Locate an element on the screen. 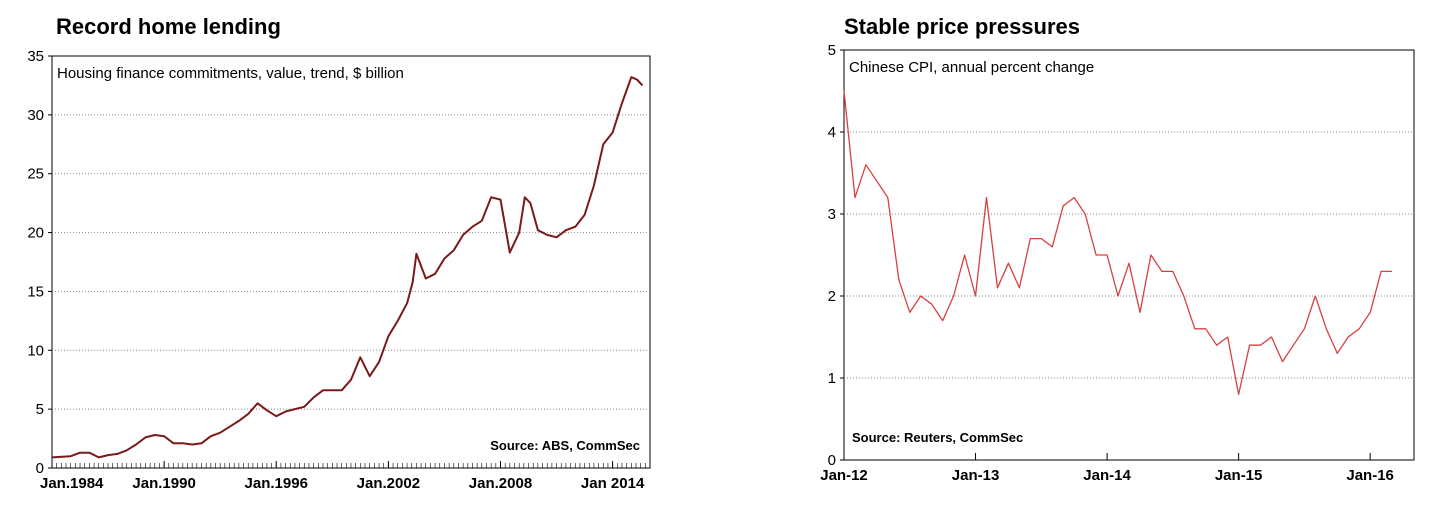 The height and width of the screenshot is (511, 1440). chart-subtitle: Chinese CPI, annual percent change is located at coordinates (971, 67).